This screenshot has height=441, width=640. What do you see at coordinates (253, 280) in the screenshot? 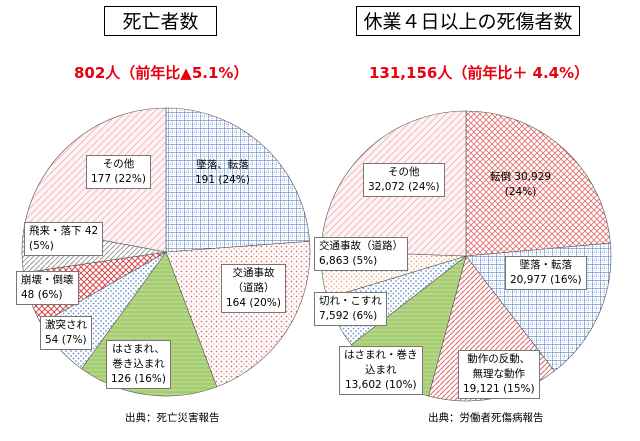
I see `left-label-traffic-name: 交通事故 （道路）` at bounding box center [253, 280].